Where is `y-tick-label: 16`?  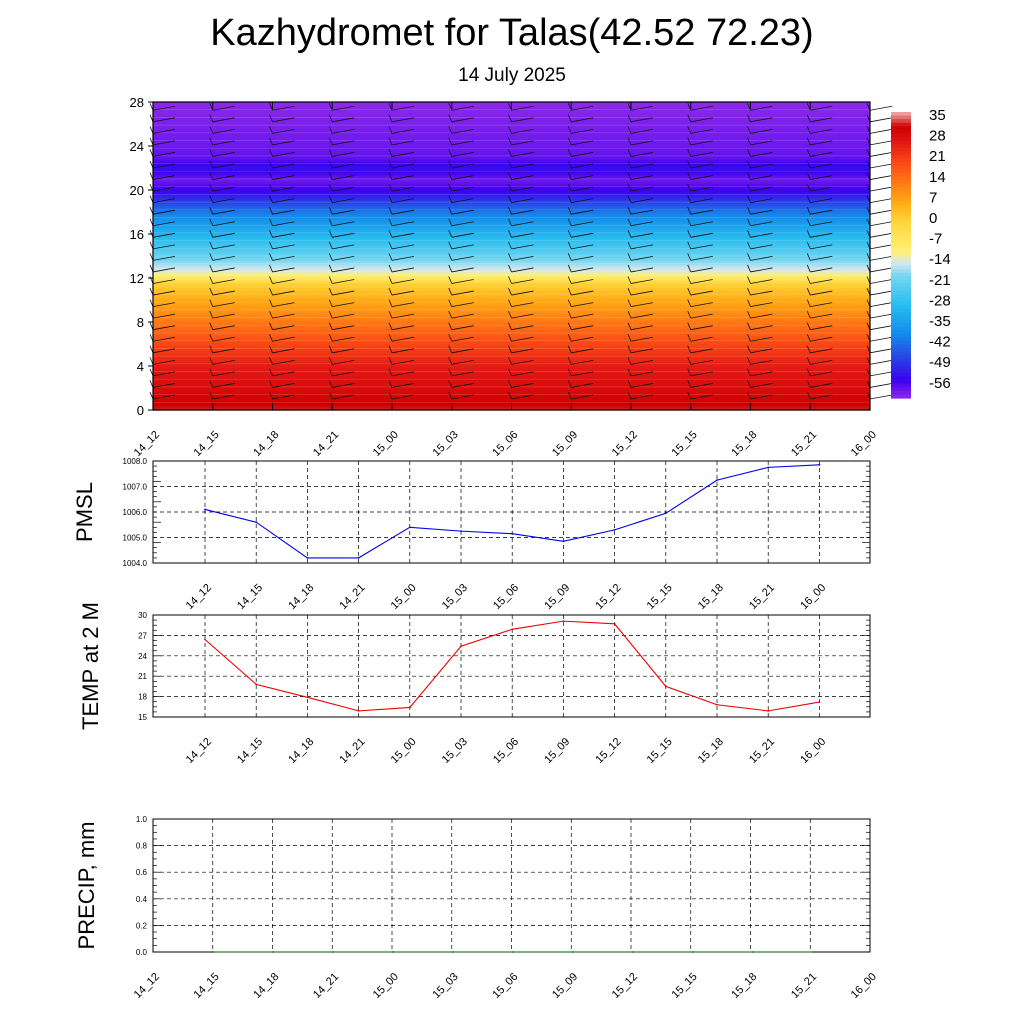 y-tick-label: 16 is located at coordinates (137, 234).